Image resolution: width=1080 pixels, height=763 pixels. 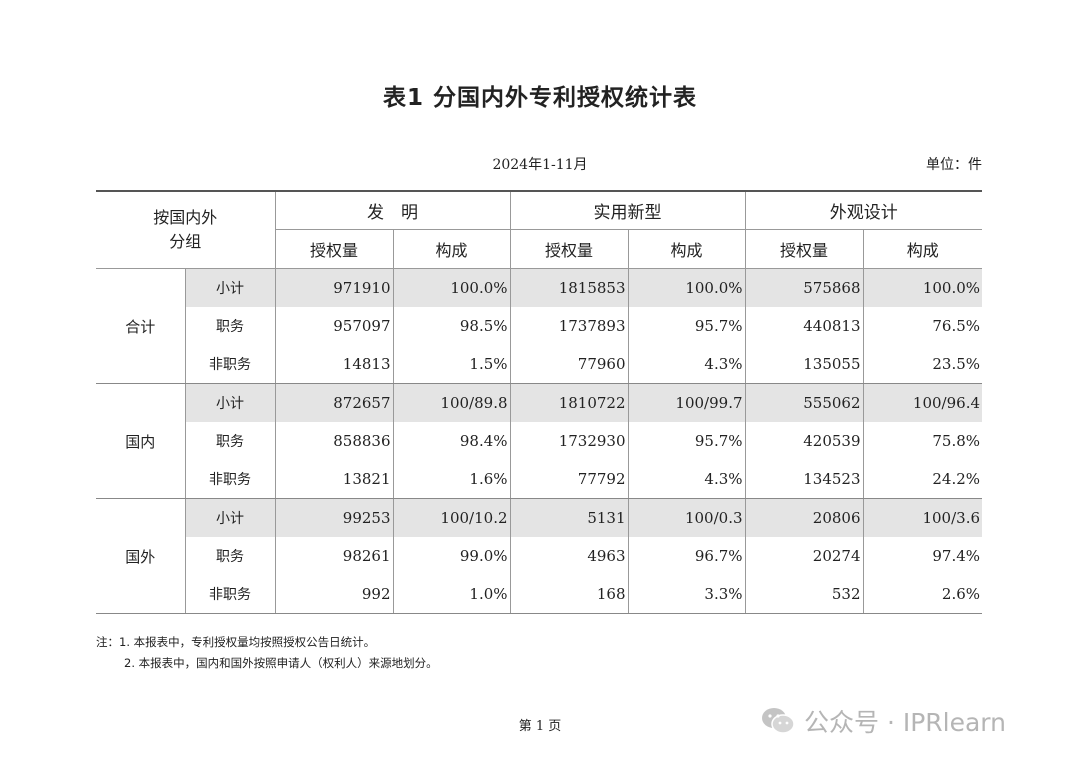 What do you see at coordinates (539, 98) in the screenshot?
I see `table-title: 表1 分国内外专利授权统计表` at bounding box center [539, 98].